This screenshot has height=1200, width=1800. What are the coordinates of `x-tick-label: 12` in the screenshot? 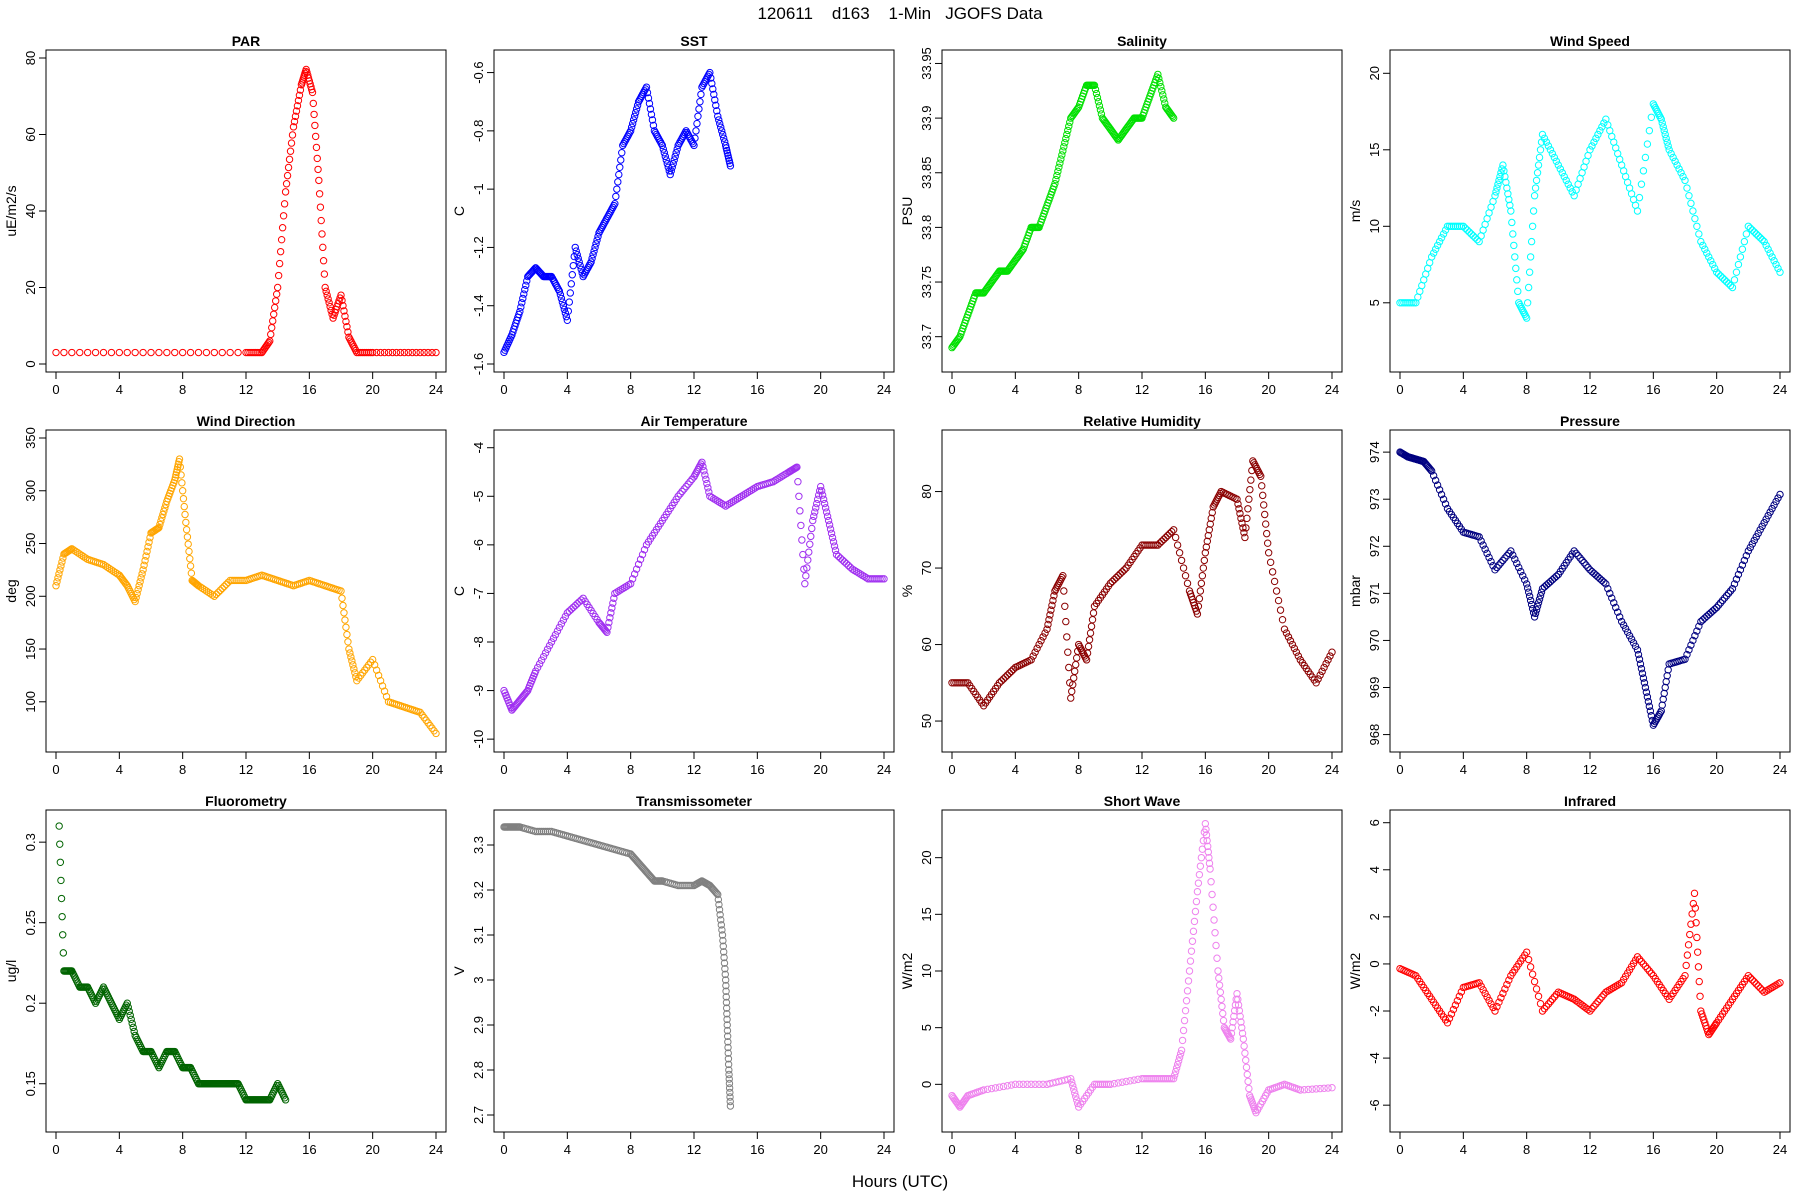 It's located at (694, 1149).